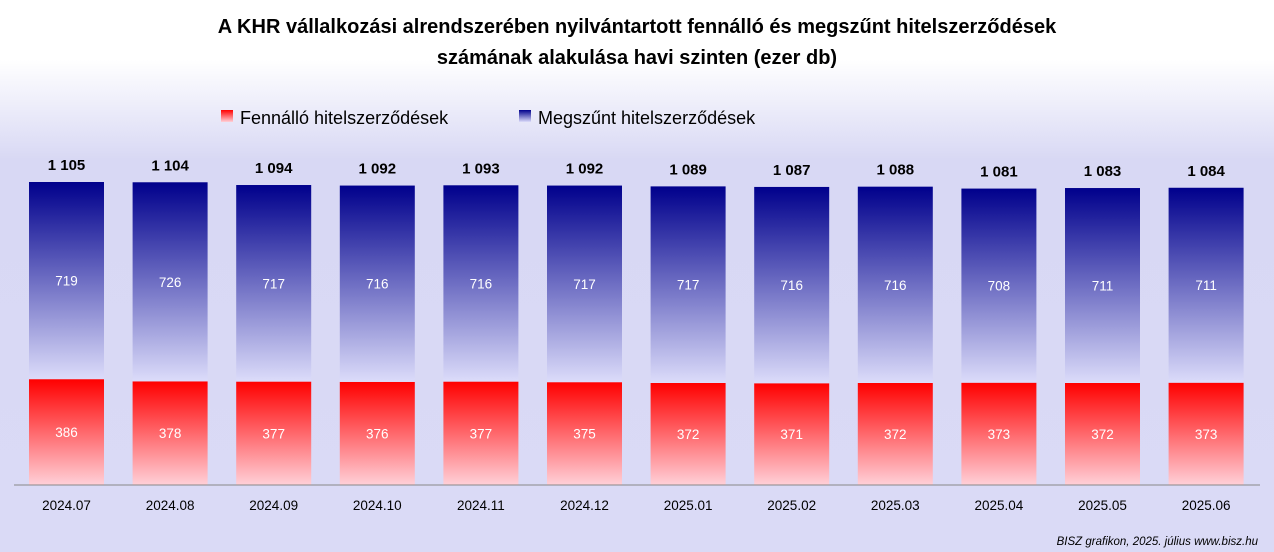 This screenshot has height=552, width=1274. I want to click on data-label-fennallo: 378, so click(170, 433).